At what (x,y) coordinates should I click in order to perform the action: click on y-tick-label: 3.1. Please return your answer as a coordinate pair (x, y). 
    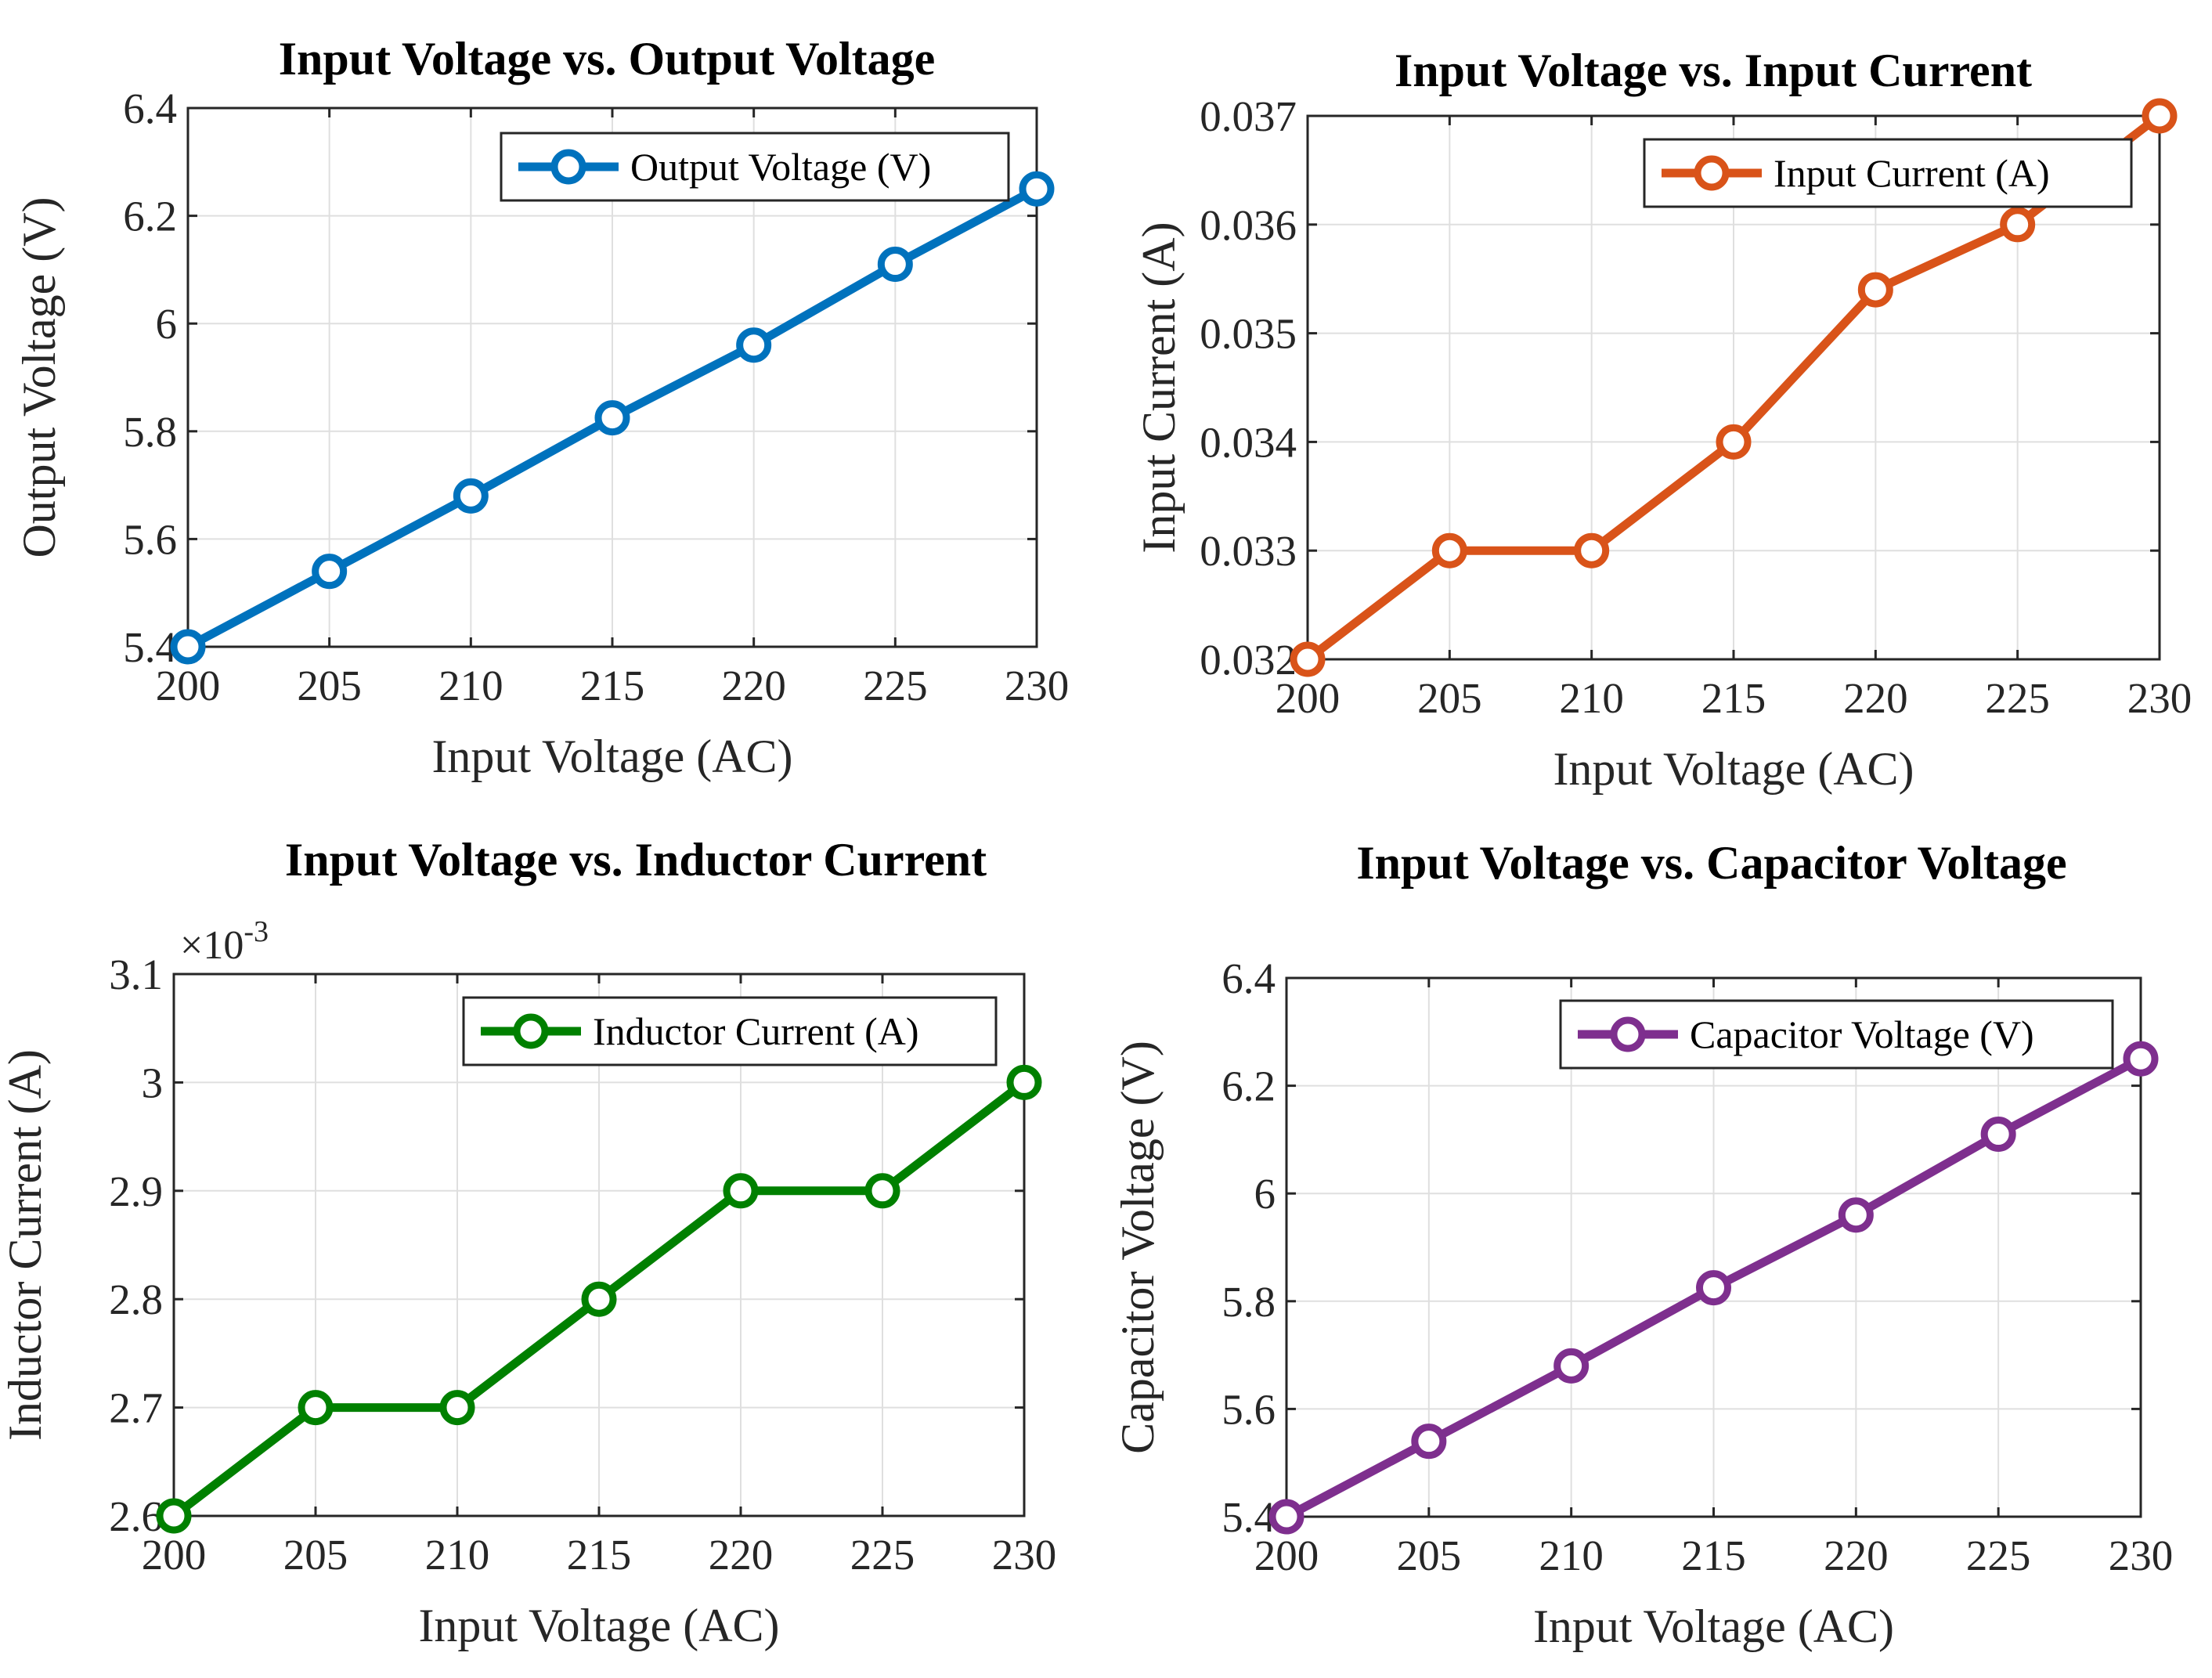
    Looking at the image, I should click on (136, 974).